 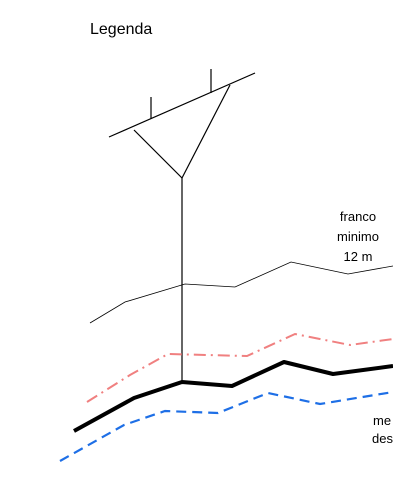 I want to click on ground-line, so click(x=233, y=396).